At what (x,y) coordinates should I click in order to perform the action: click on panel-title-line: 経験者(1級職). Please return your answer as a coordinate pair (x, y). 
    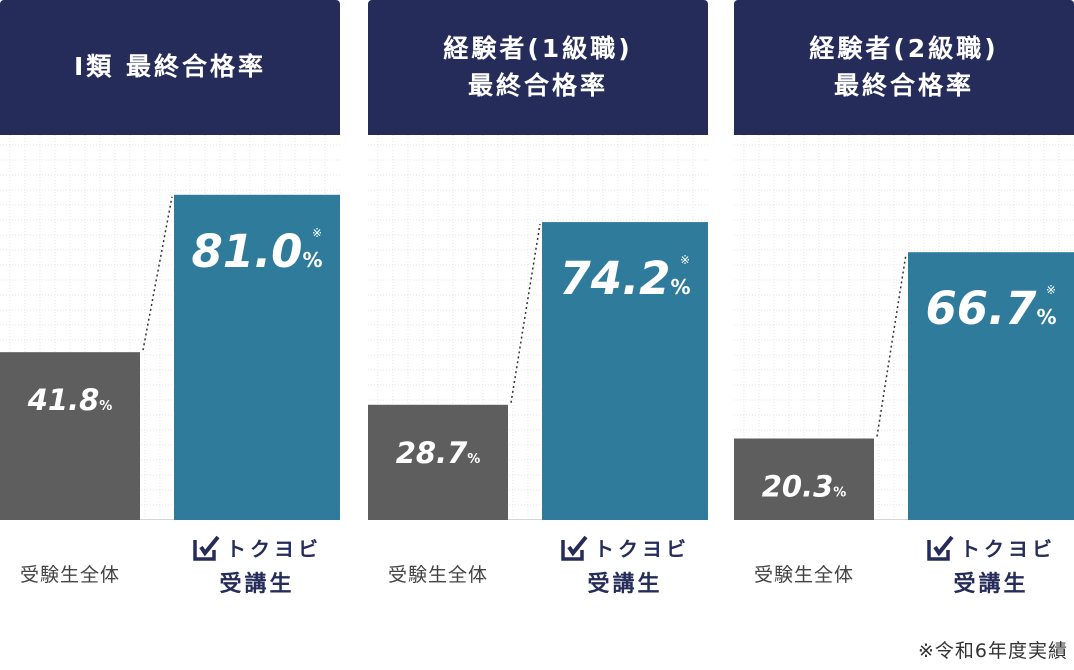
    Looking at the image, I should click on (538, 49).